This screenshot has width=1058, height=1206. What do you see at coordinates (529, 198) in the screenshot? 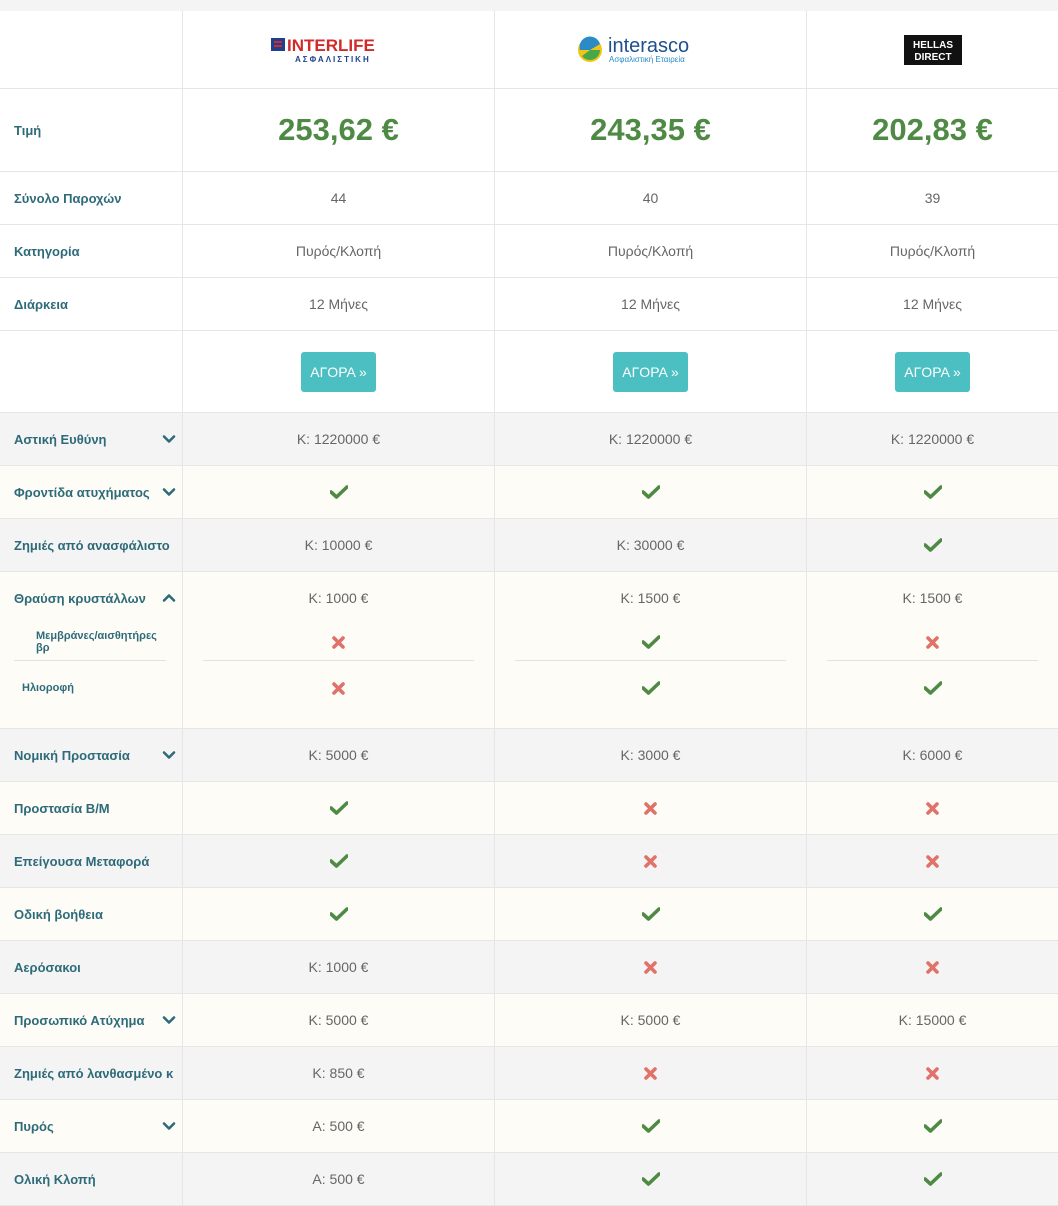
I see `totals-row: Σύνολο Παροχών 44 40 39` at bounding box center [529, 198].